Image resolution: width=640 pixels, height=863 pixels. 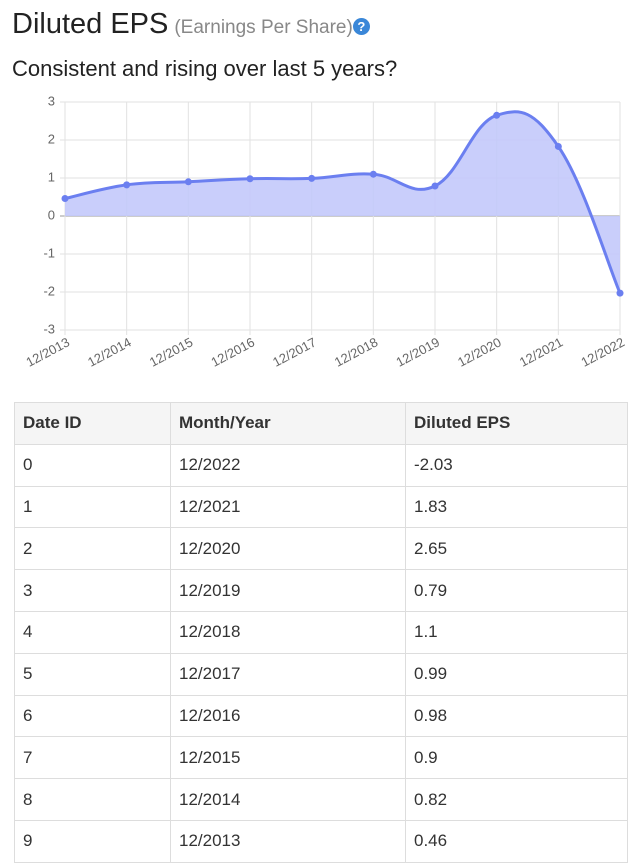 What do you see at coordinates (92, 632) in the screenshot?
I see `table-cell: 4` at bounding box center [92, 632].